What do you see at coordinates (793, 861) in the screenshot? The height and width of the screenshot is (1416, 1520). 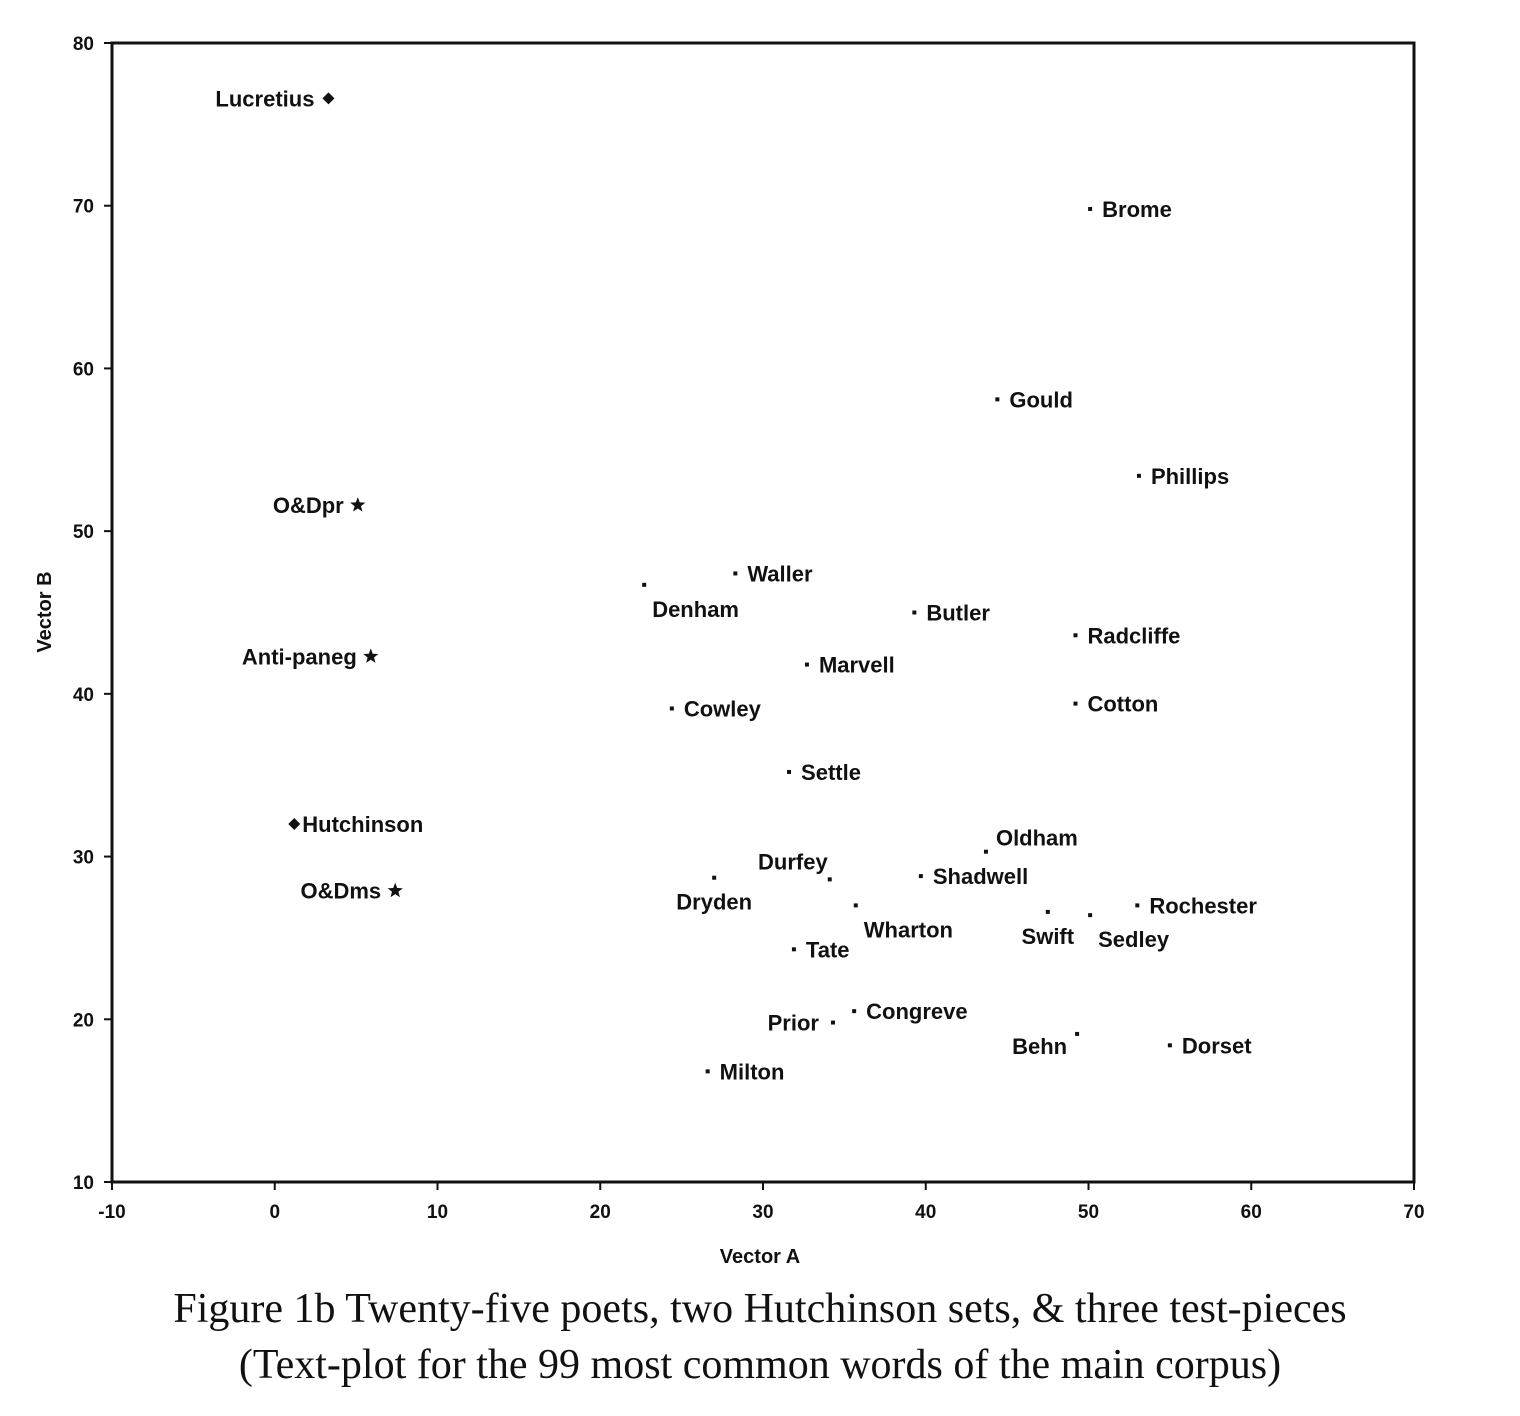 I see `point-label-durfey: Durfey` at bounding box center [793, 861].